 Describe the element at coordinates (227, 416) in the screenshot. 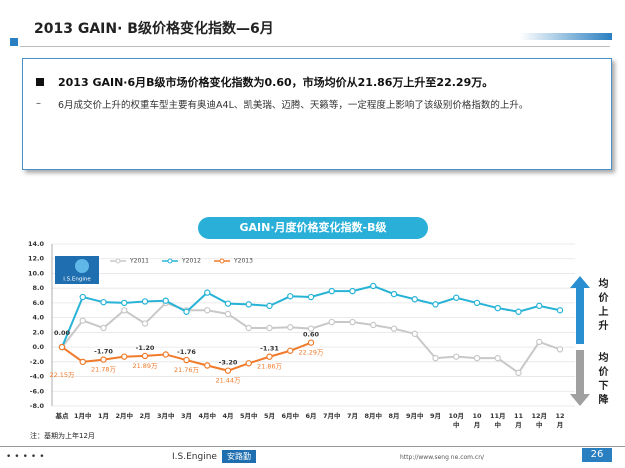

I see `x-tick-label: 4月` at that location.